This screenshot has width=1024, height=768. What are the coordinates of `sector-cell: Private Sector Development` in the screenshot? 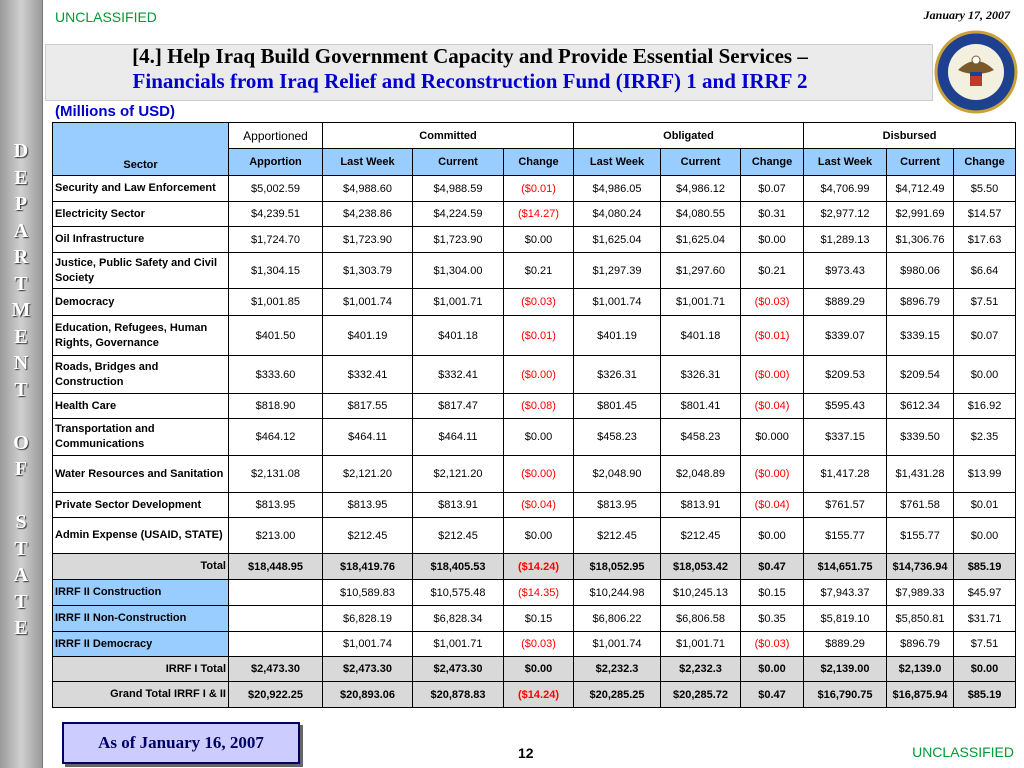 It's located at (140, 505).